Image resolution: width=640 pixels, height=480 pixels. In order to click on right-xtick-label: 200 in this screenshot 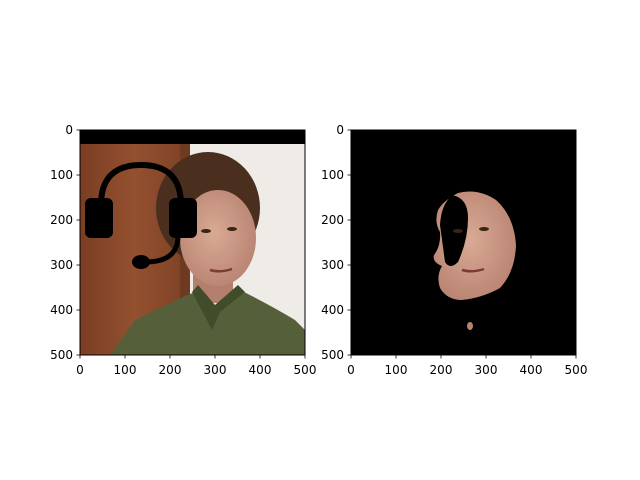, I will do `click(441, 370)`.